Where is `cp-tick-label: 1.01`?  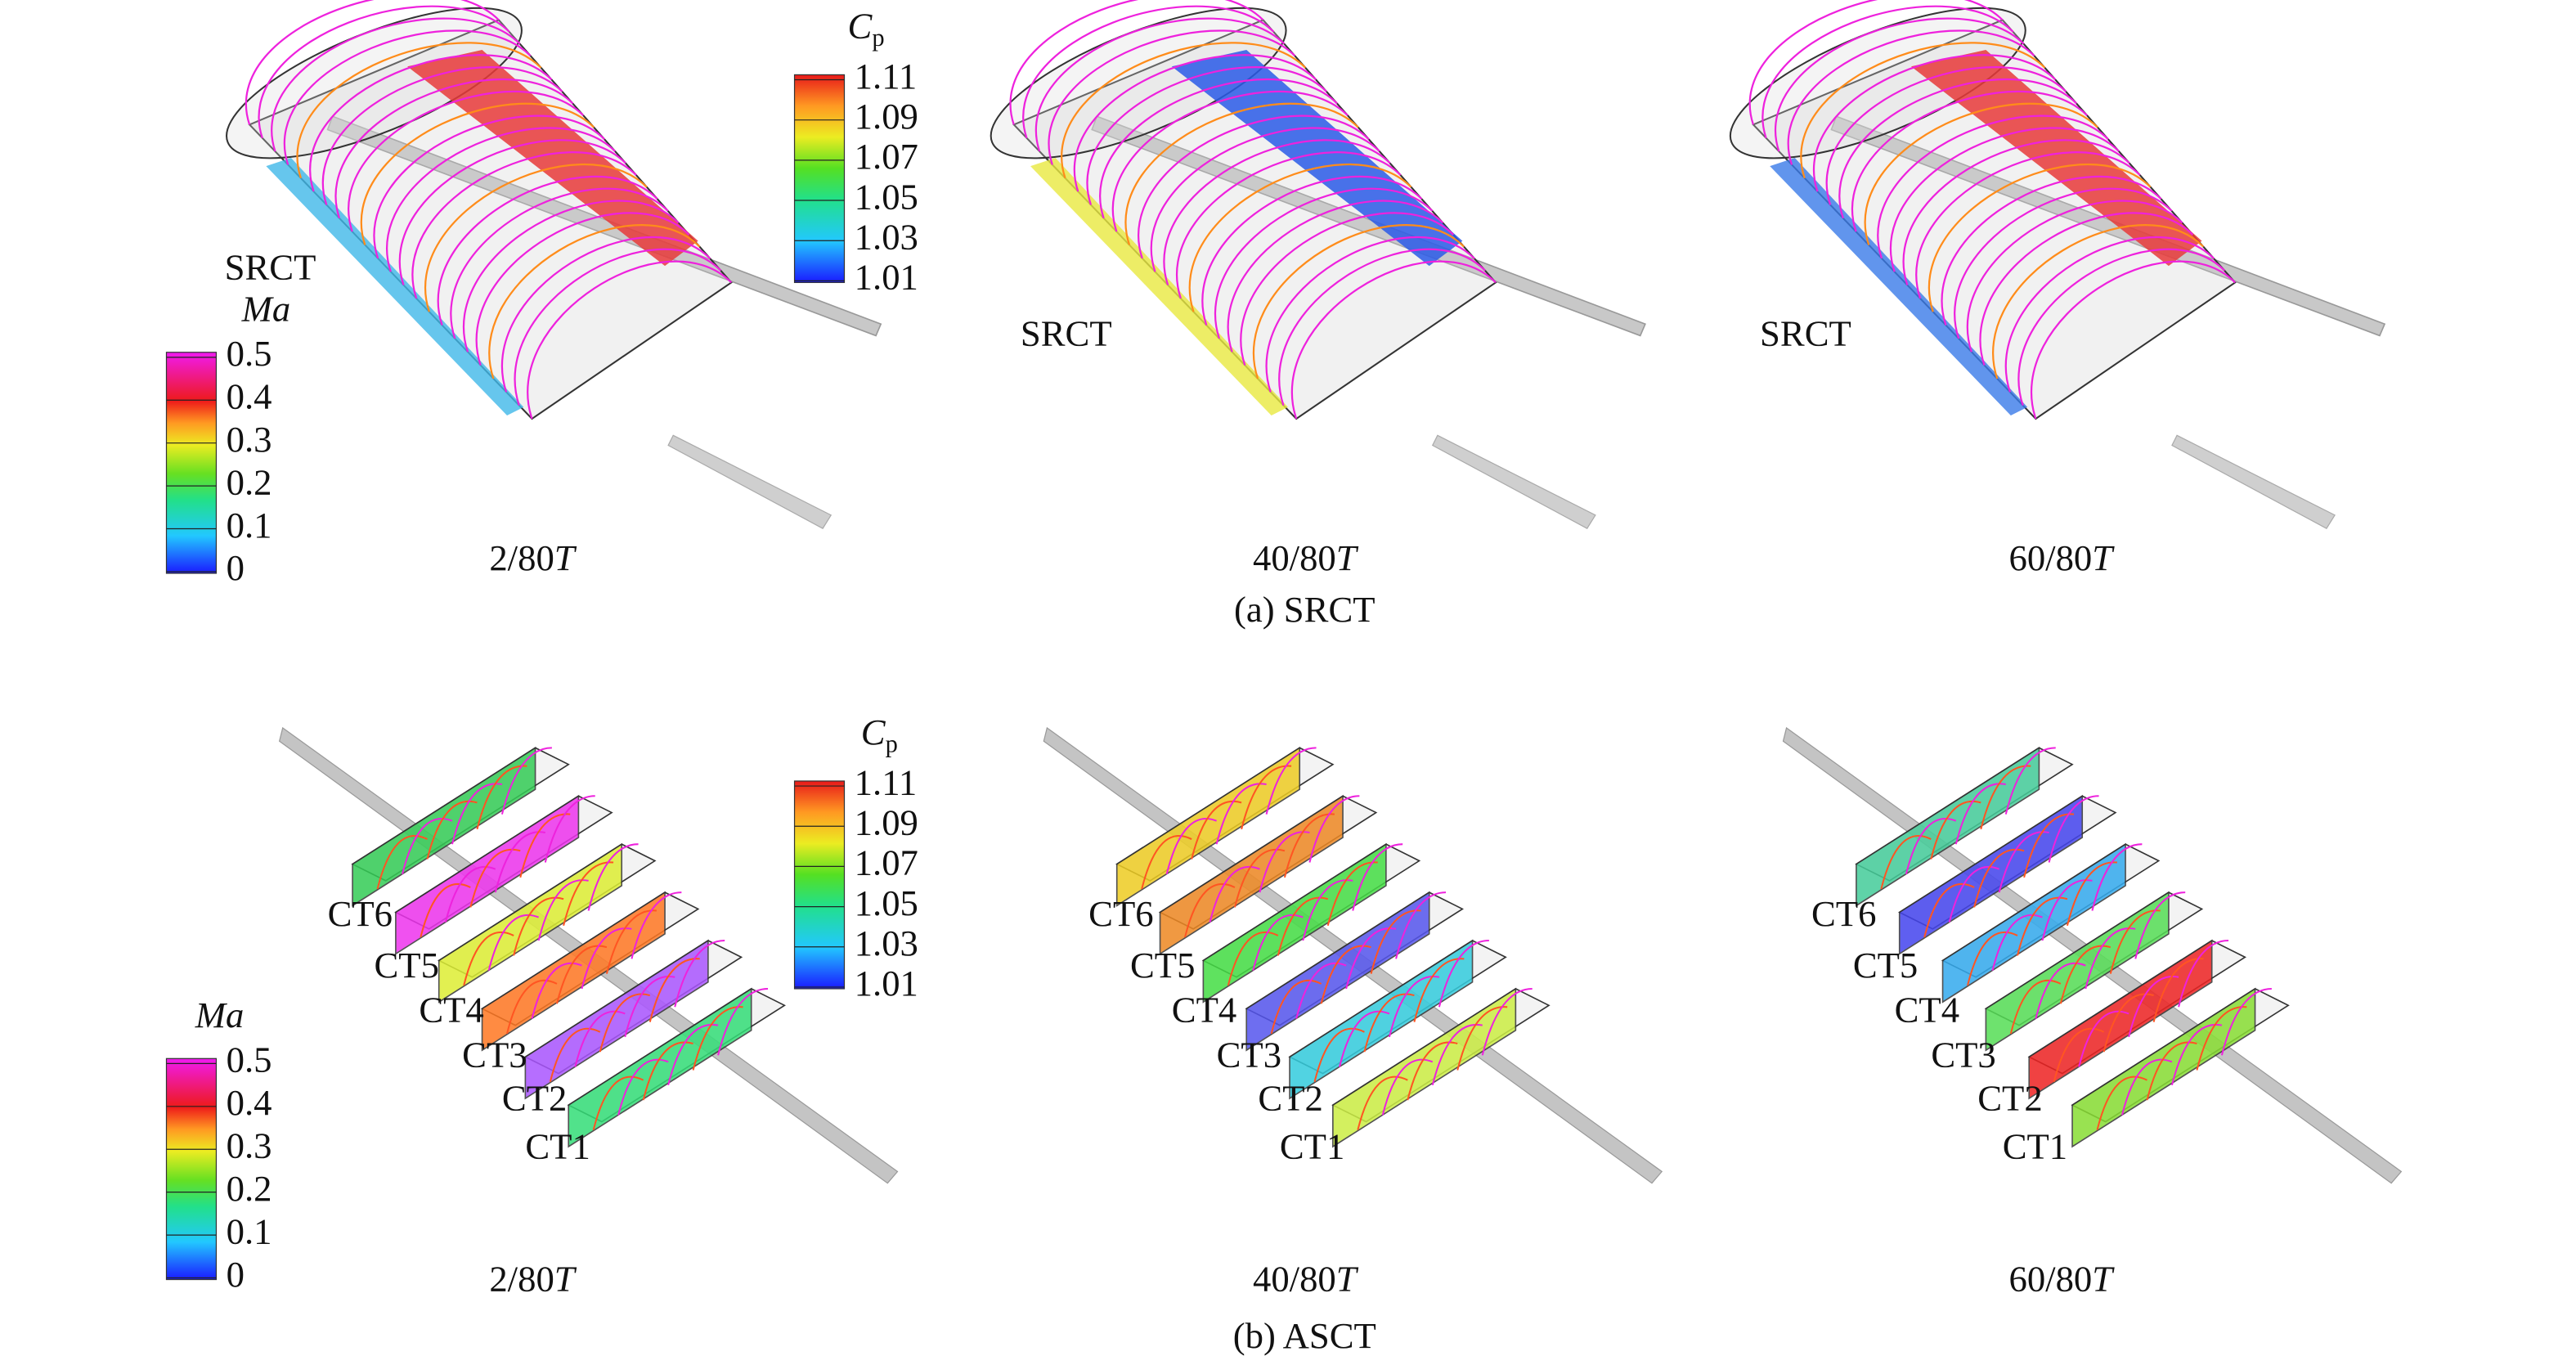 cp-tick-label: 1.01 is located at coordinates (886, 984).